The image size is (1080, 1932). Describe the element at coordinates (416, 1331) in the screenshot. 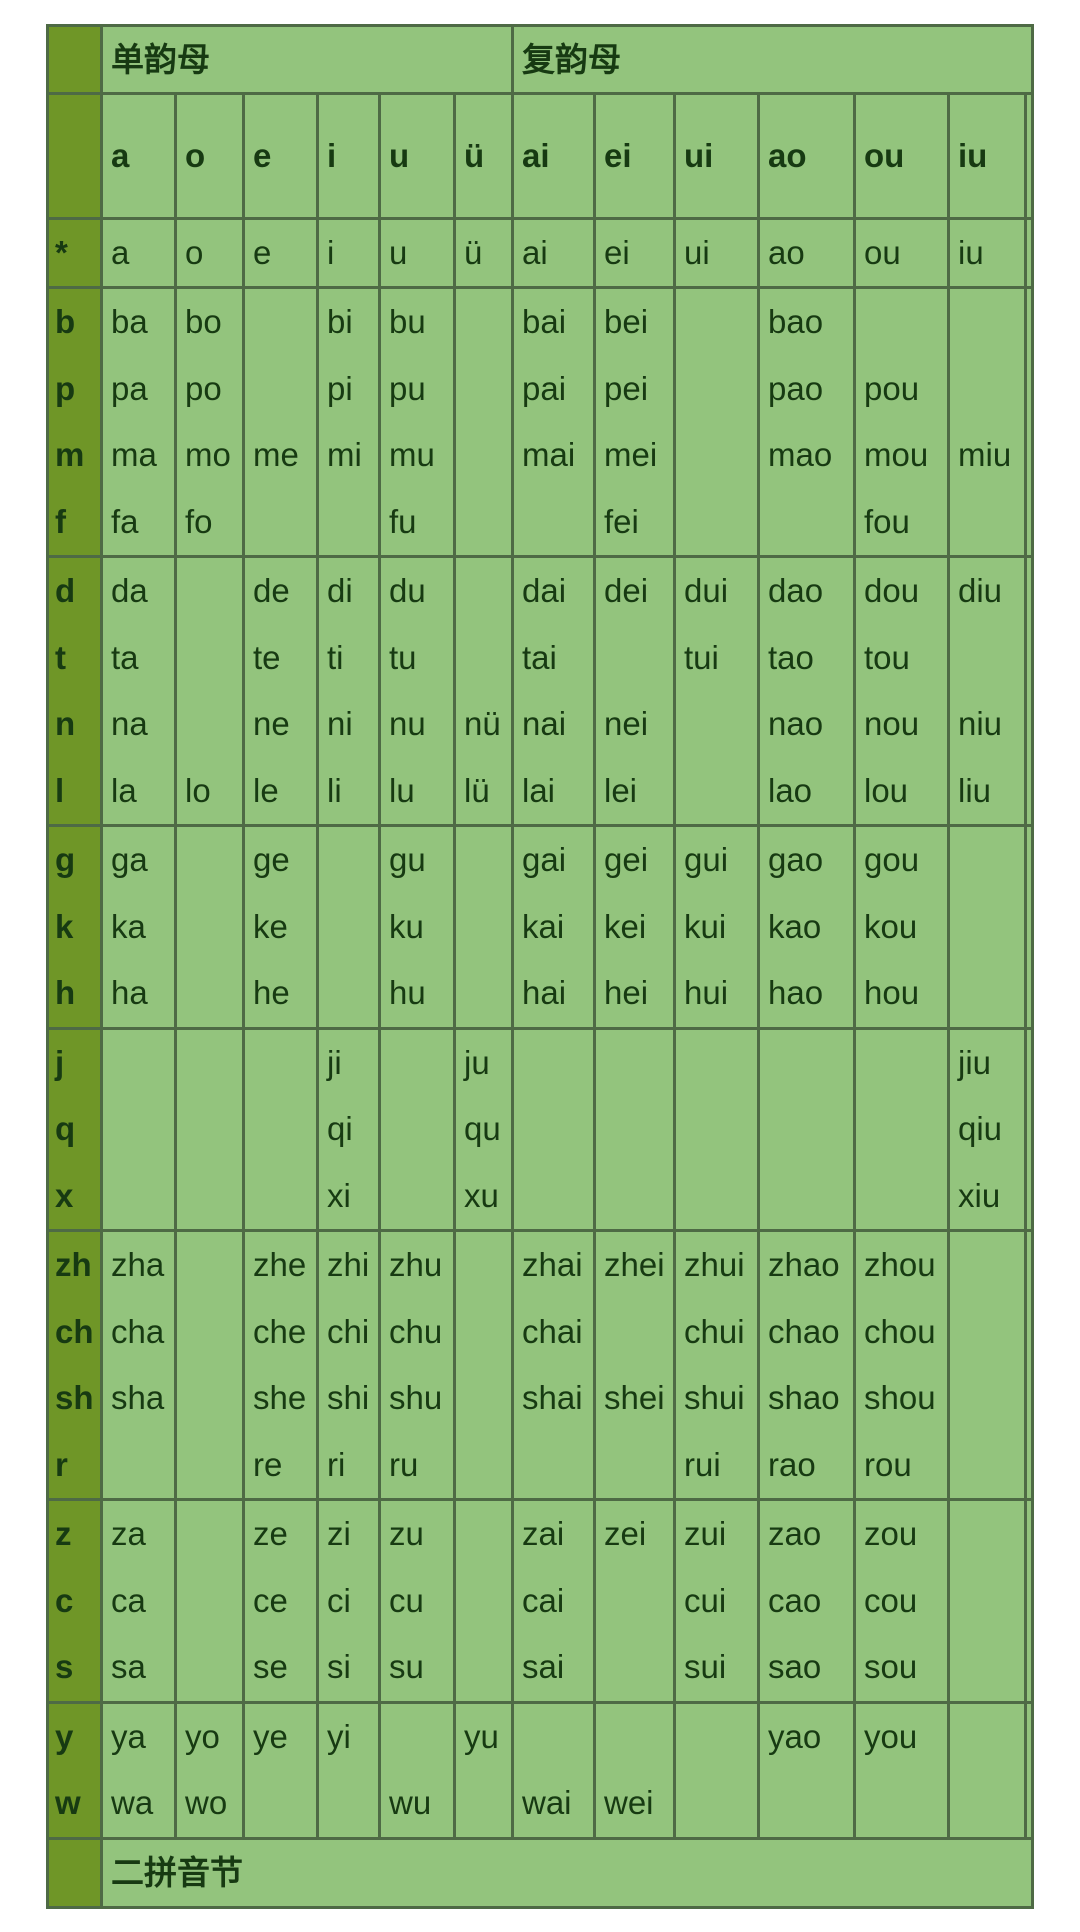

I see `syllable: chu` at that location.